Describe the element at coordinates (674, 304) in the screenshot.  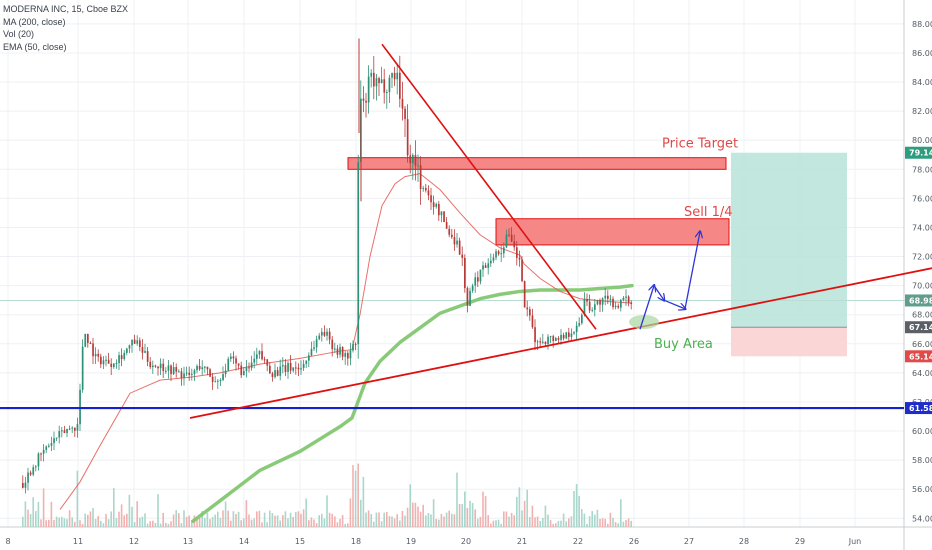
I see `projection-arrow` at that location.